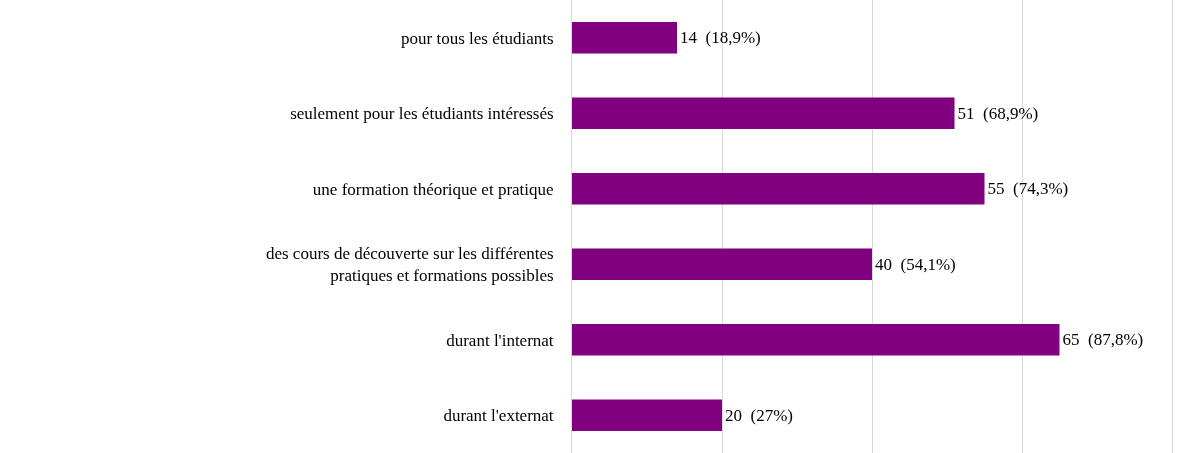  I want to click on y-tick-label: pour tous les étudiants, so click(477, 38).